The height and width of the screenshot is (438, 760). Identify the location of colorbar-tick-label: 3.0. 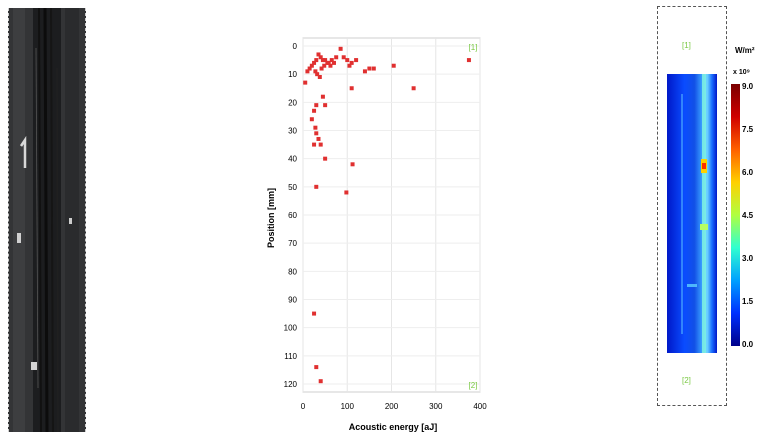
(748, 258).